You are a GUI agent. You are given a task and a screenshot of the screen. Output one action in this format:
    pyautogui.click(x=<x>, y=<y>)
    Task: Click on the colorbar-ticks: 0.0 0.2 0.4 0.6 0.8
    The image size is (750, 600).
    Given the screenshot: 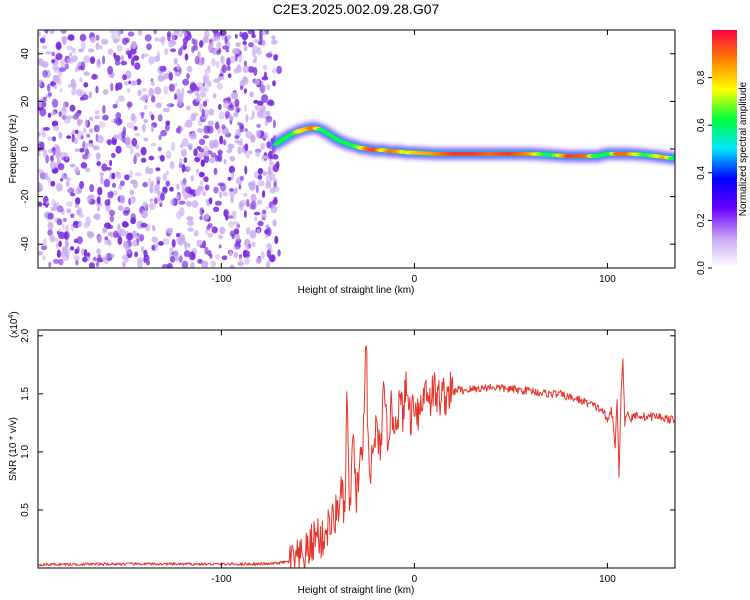 What is the action you would take?
    pyautogui.click(x=704, y=172)
    